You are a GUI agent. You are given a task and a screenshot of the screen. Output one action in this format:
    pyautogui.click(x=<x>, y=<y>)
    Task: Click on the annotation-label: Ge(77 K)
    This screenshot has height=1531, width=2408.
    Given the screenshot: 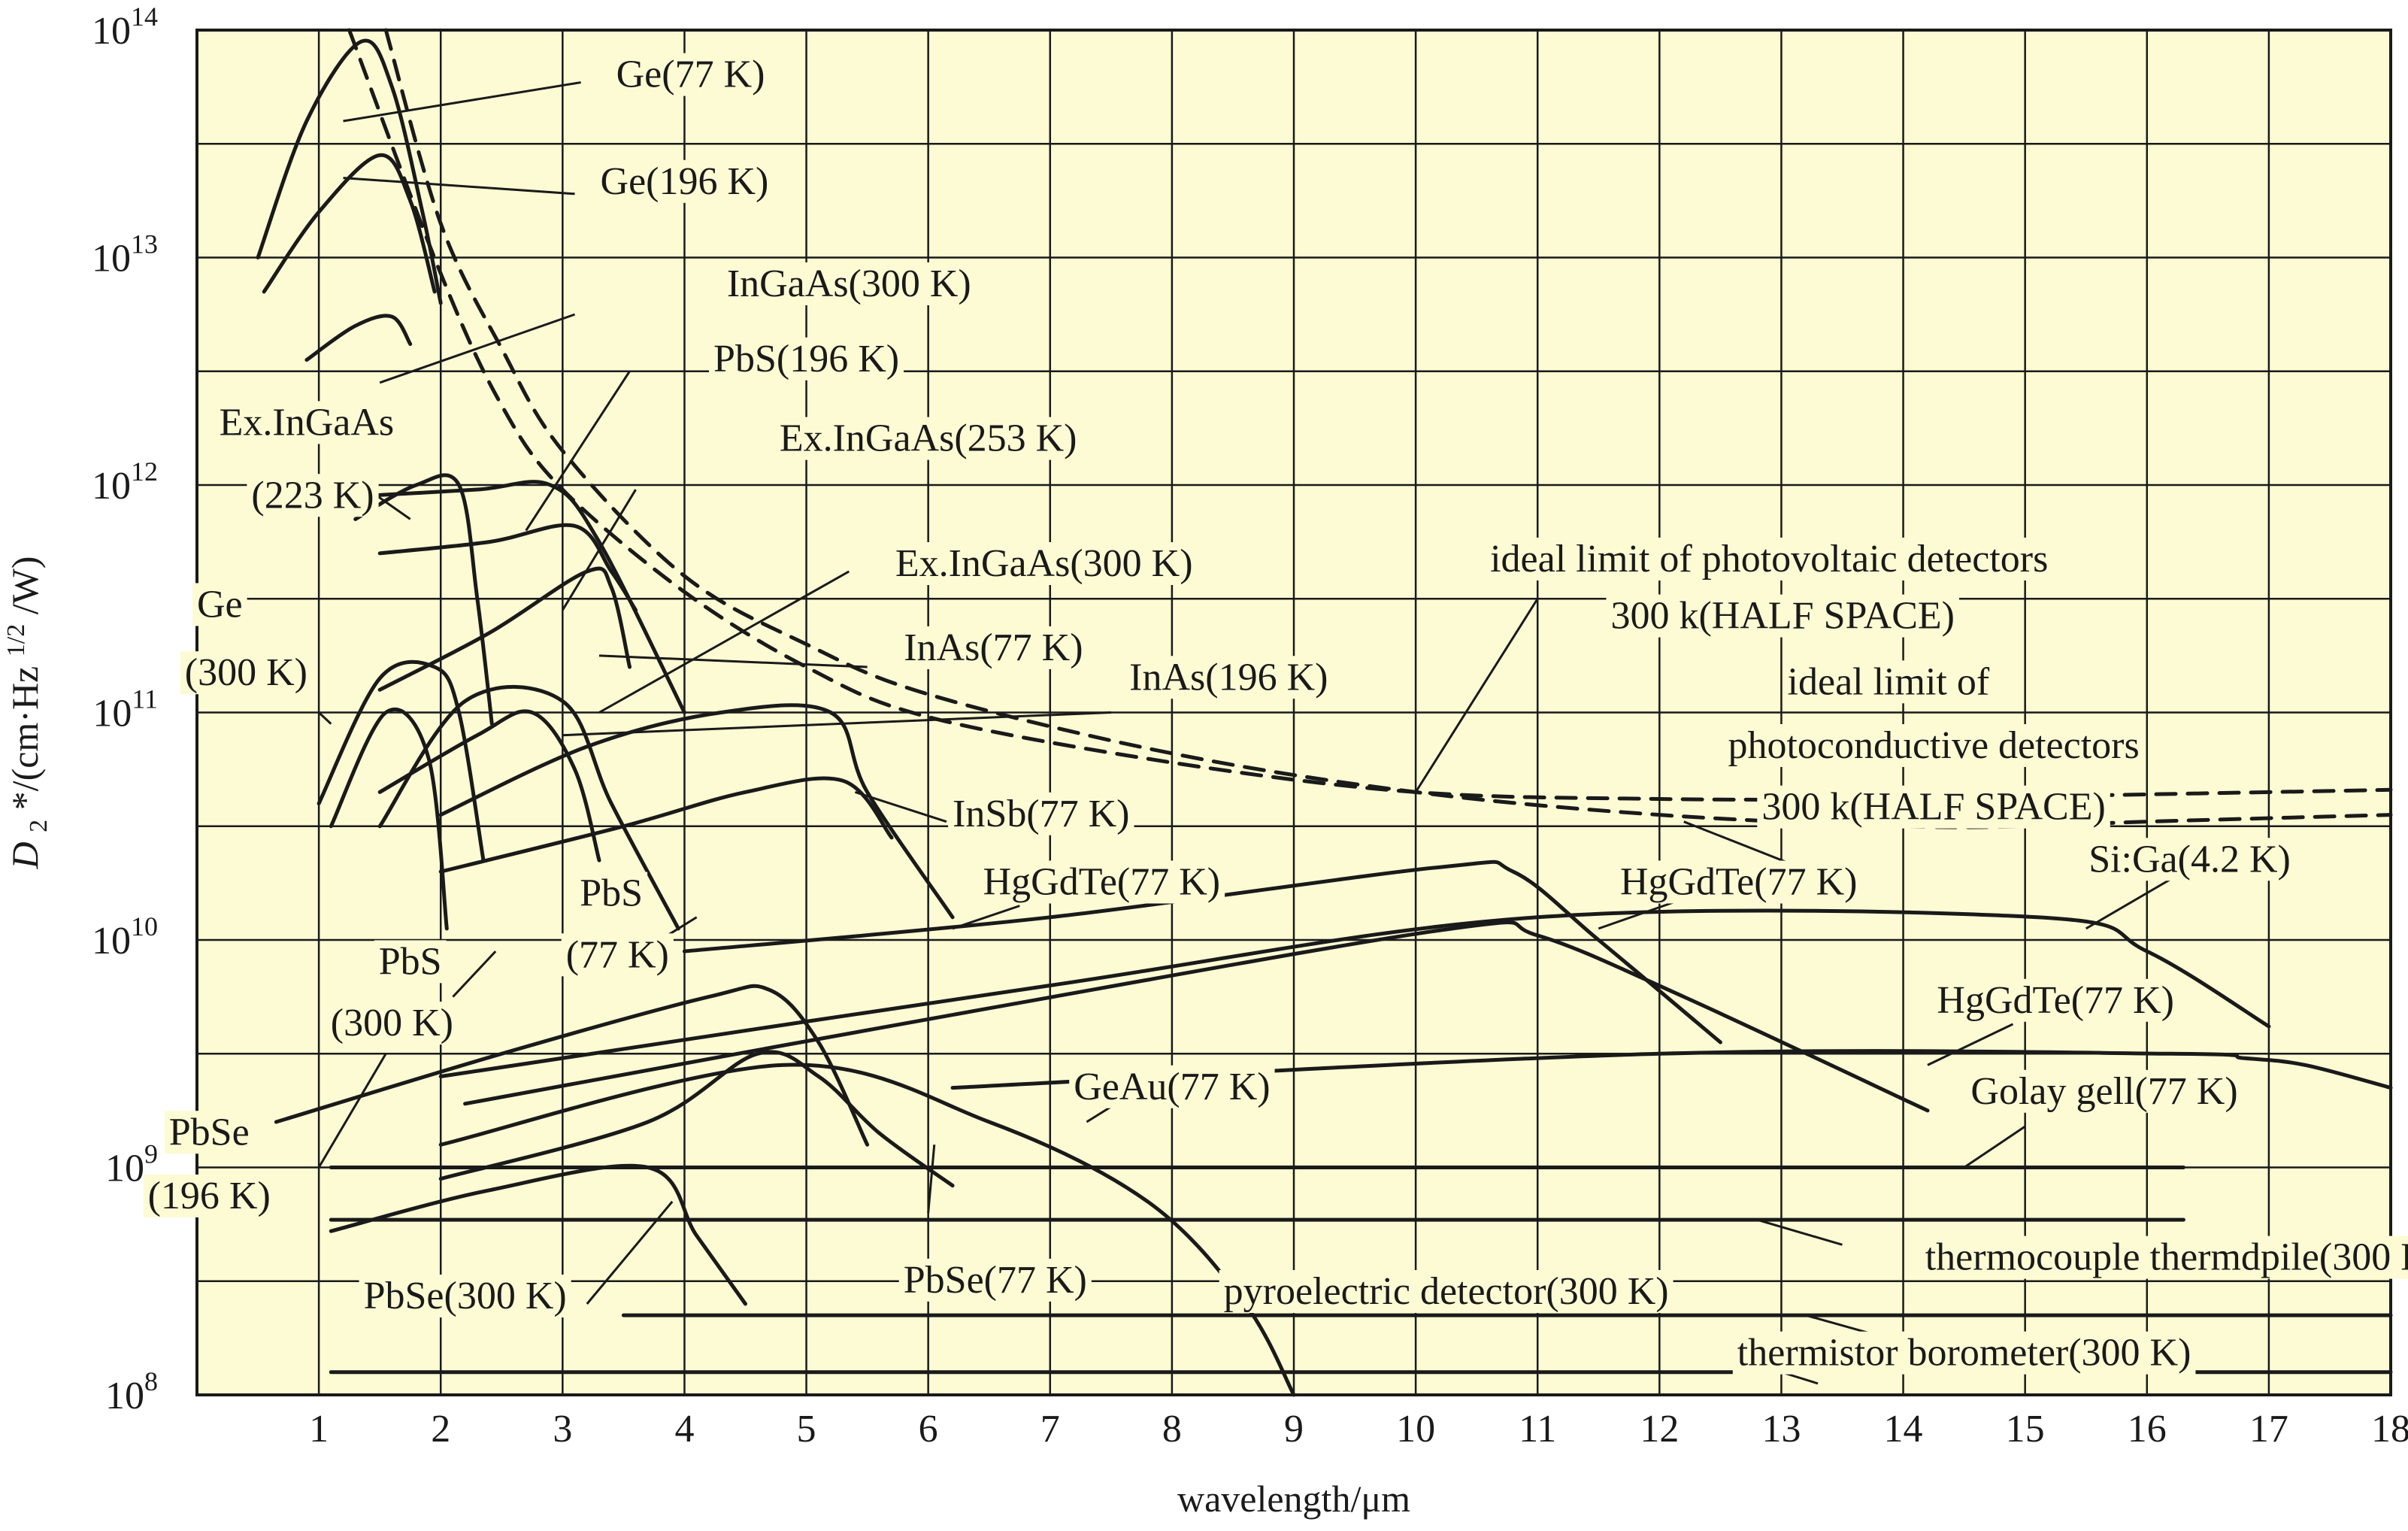 What is the action you would take?
    pyautogui.click(x=690, y=74)
    